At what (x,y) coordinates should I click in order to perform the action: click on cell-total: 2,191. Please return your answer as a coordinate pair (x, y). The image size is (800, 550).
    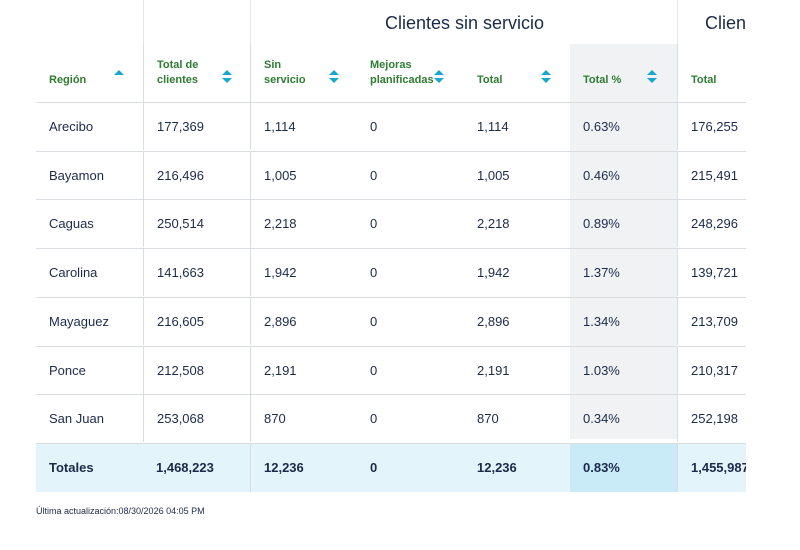
    Looking at the image, I should click on (493, 370).